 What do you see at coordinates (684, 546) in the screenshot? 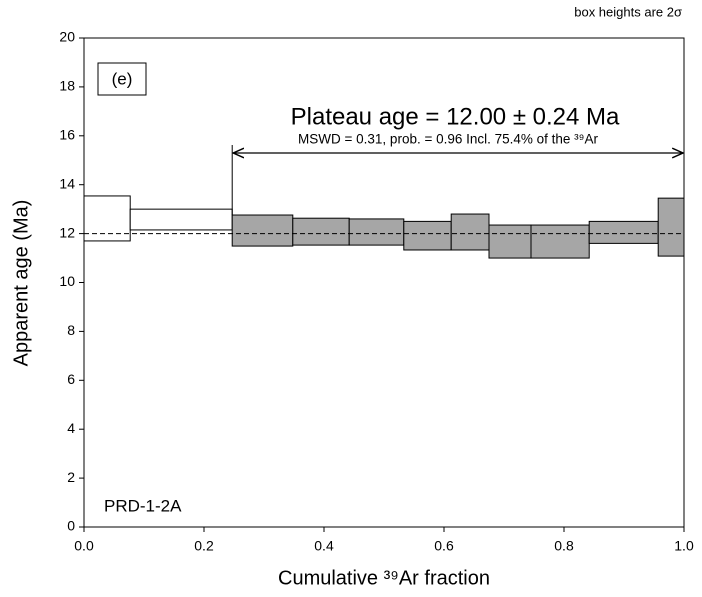
I see `x-tick-label: 1.0` at bounding box center [684, 546].